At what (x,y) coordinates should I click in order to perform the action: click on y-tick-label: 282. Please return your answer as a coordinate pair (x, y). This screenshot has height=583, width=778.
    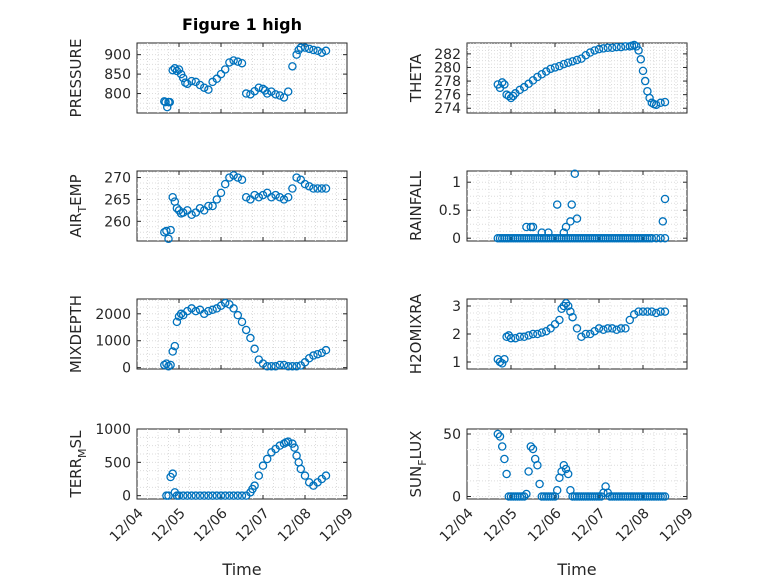
    Looking at the image, I should click on (447, 55).